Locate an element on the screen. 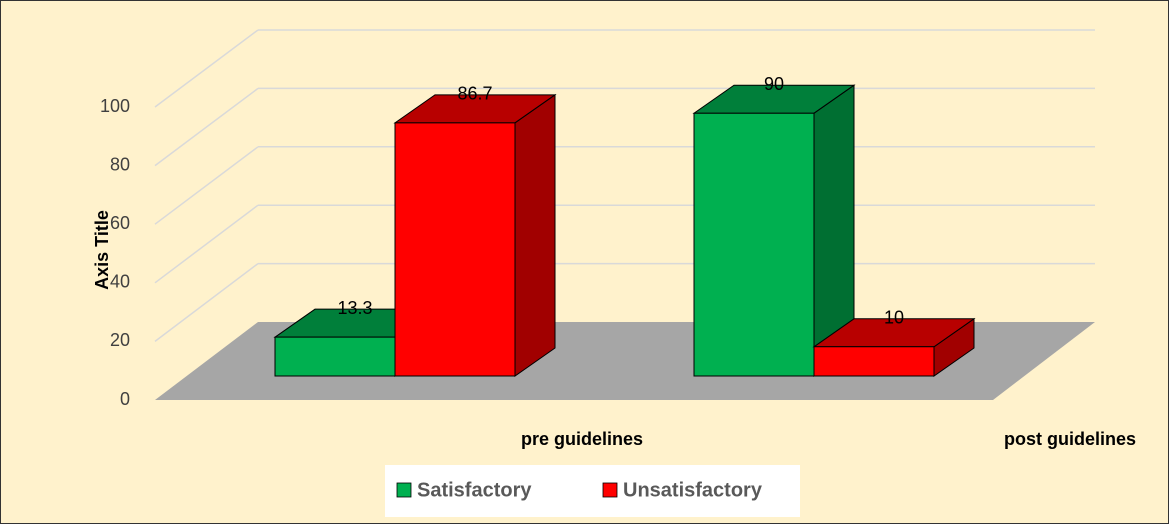 Image resolution: width=1169 pixels, height=524 pixels. y-tick-label: 60 is located at coordinates (120, 223).